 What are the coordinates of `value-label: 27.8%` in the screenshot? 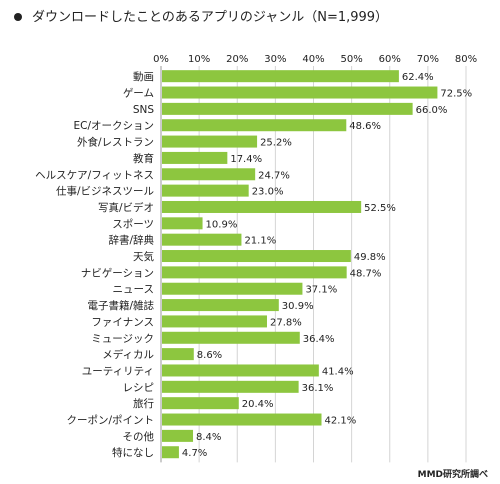 It's located at (286, 322).